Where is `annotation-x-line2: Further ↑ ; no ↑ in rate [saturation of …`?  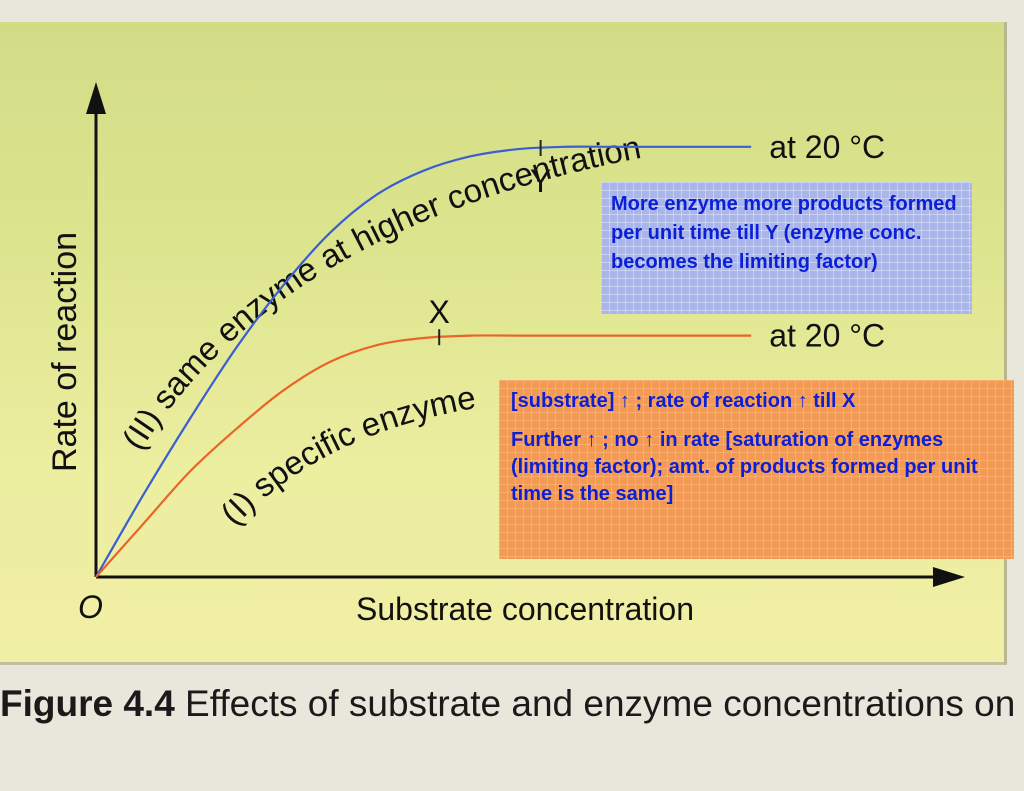 annotation-x-line2: Further ↑ ; no ↑ in rate [saturation of … is located at coordinates (744, 467).